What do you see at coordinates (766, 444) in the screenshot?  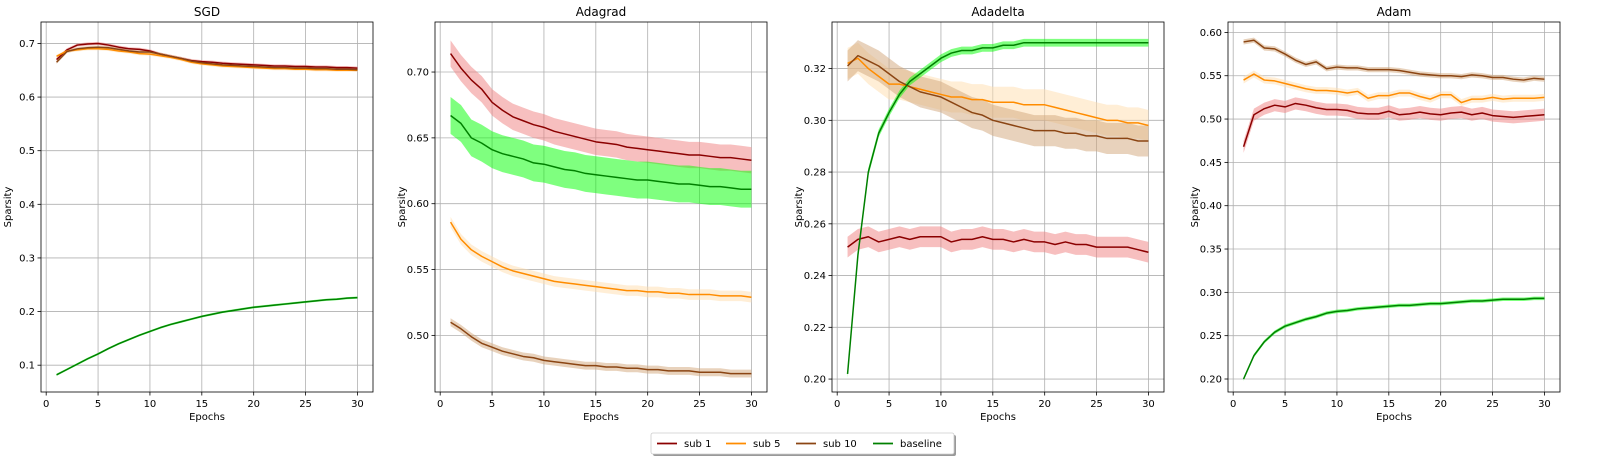 I see `legend-label: sub 5` at bounding box center [766, 444].